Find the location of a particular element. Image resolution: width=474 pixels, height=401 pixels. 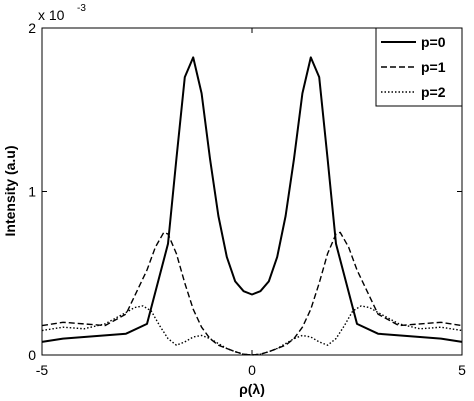

legend-box is located at coordinates (419, 67).